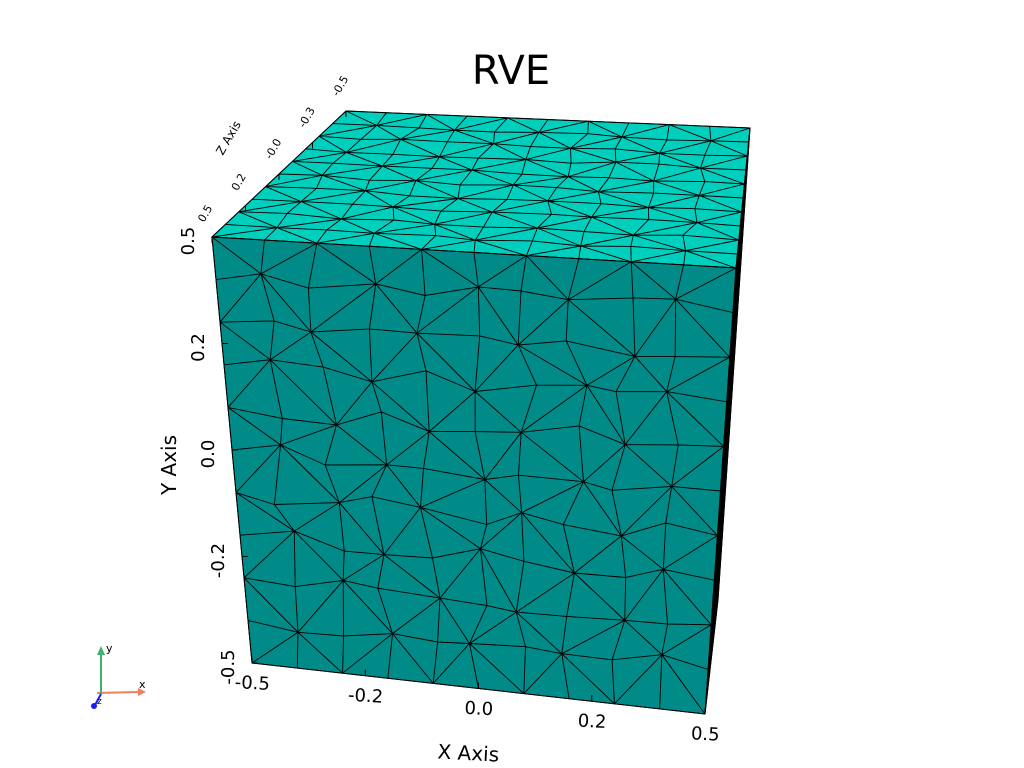  I want to click on plot-title: RVE, so click(511, 71).